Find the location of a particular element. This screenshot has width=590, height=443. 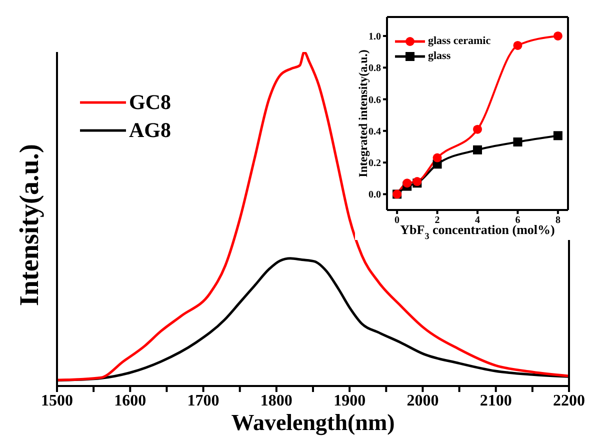

legend-label: AG8 is located at coordinates (150, 131).